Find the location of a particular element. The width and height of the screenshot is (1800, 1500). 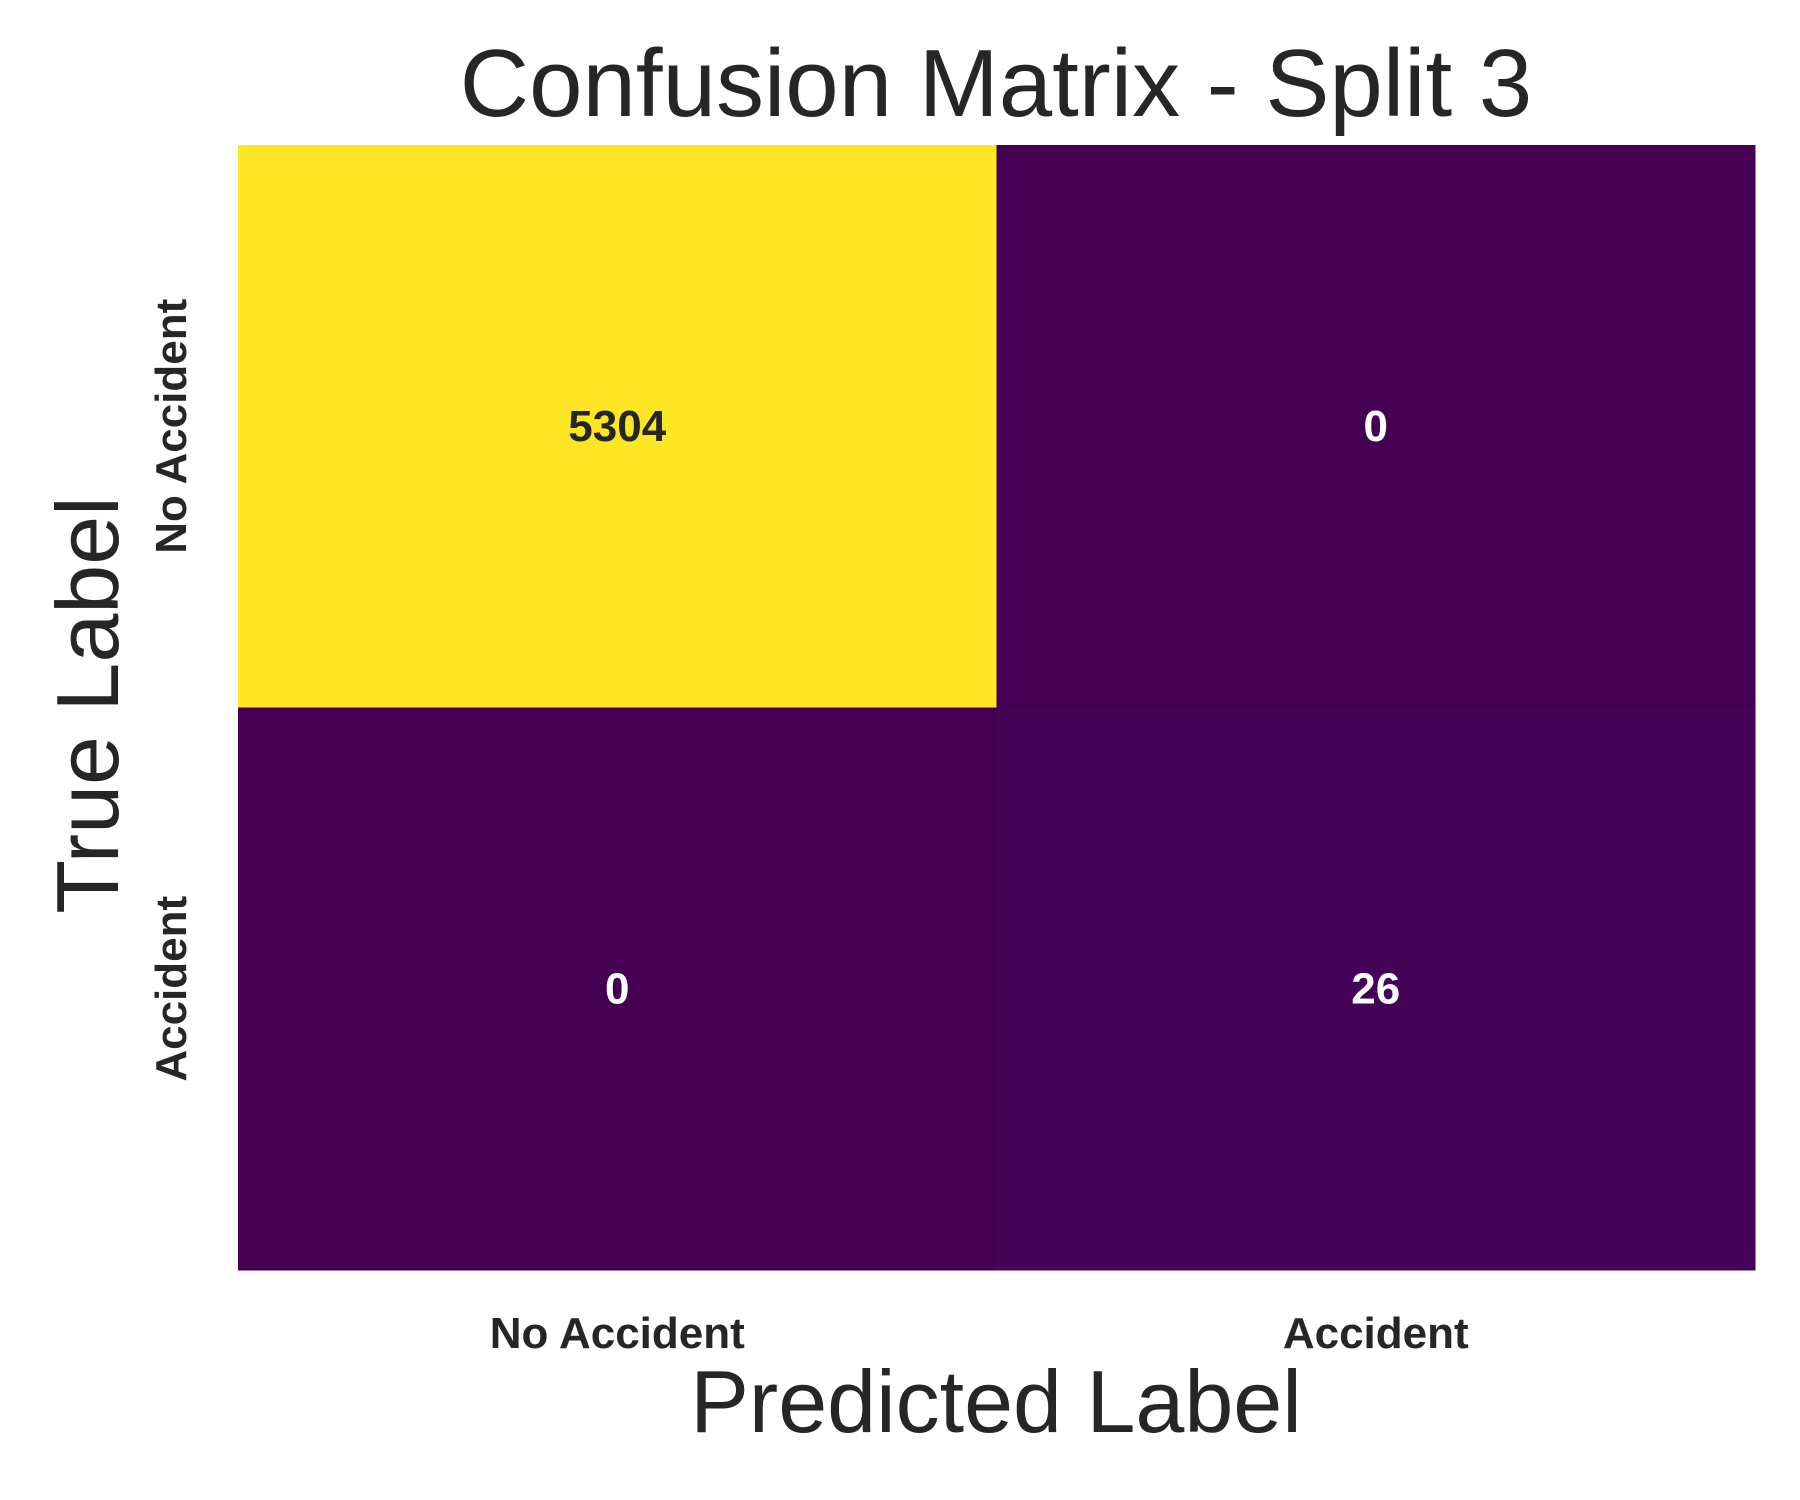

chart-title: Confusion Matrix - Split 3 is located at coordinates (996, 83).